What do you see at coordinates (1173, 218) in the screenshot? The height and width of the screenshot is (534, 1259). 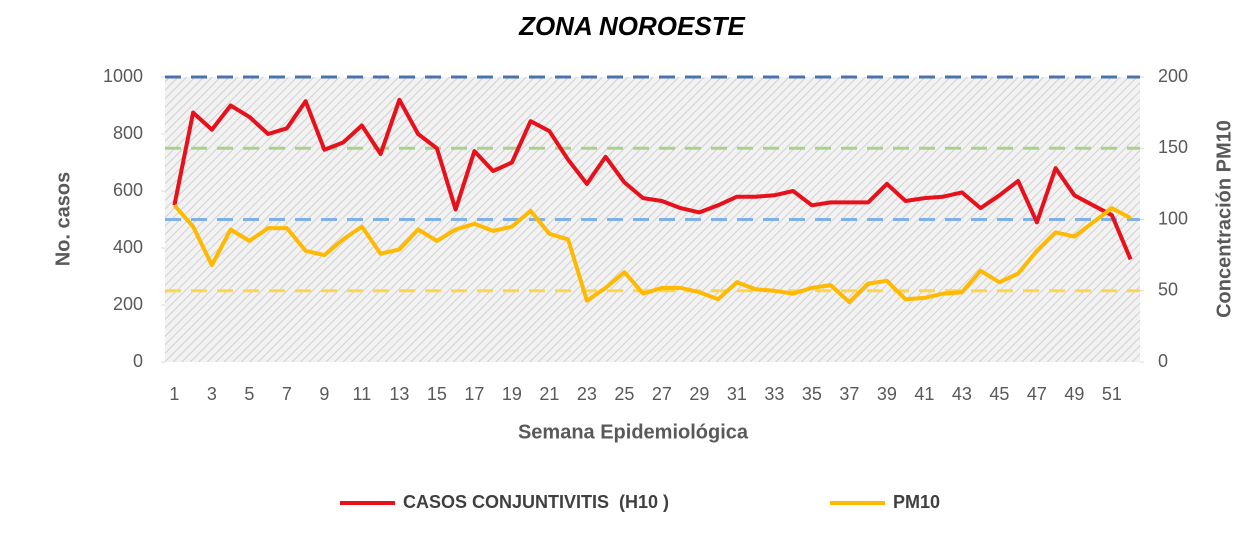 I see `y2-tick-label: 100` at bounding box center [1173, 218].